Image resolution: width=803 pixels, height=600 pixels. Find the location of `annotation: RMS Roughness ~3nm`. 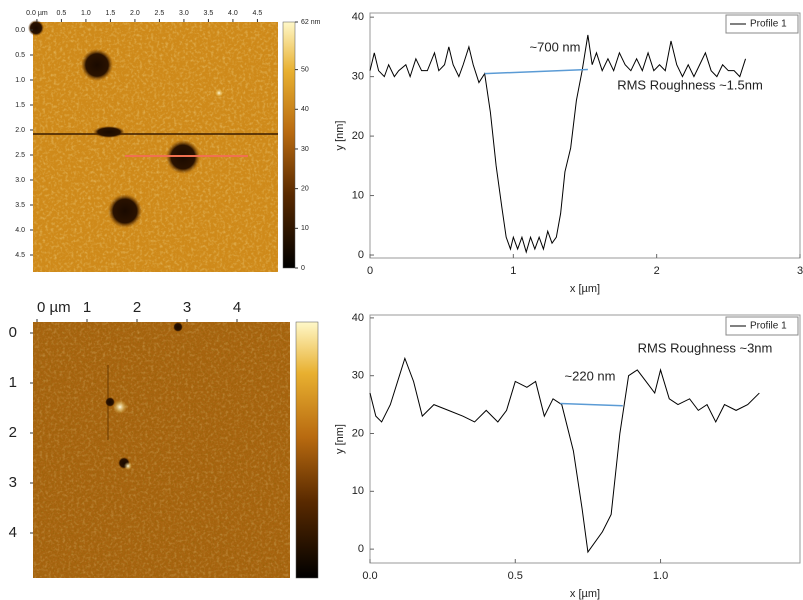

annotation: RMS Roughness ~3nm is located at coordinates (705, 347).